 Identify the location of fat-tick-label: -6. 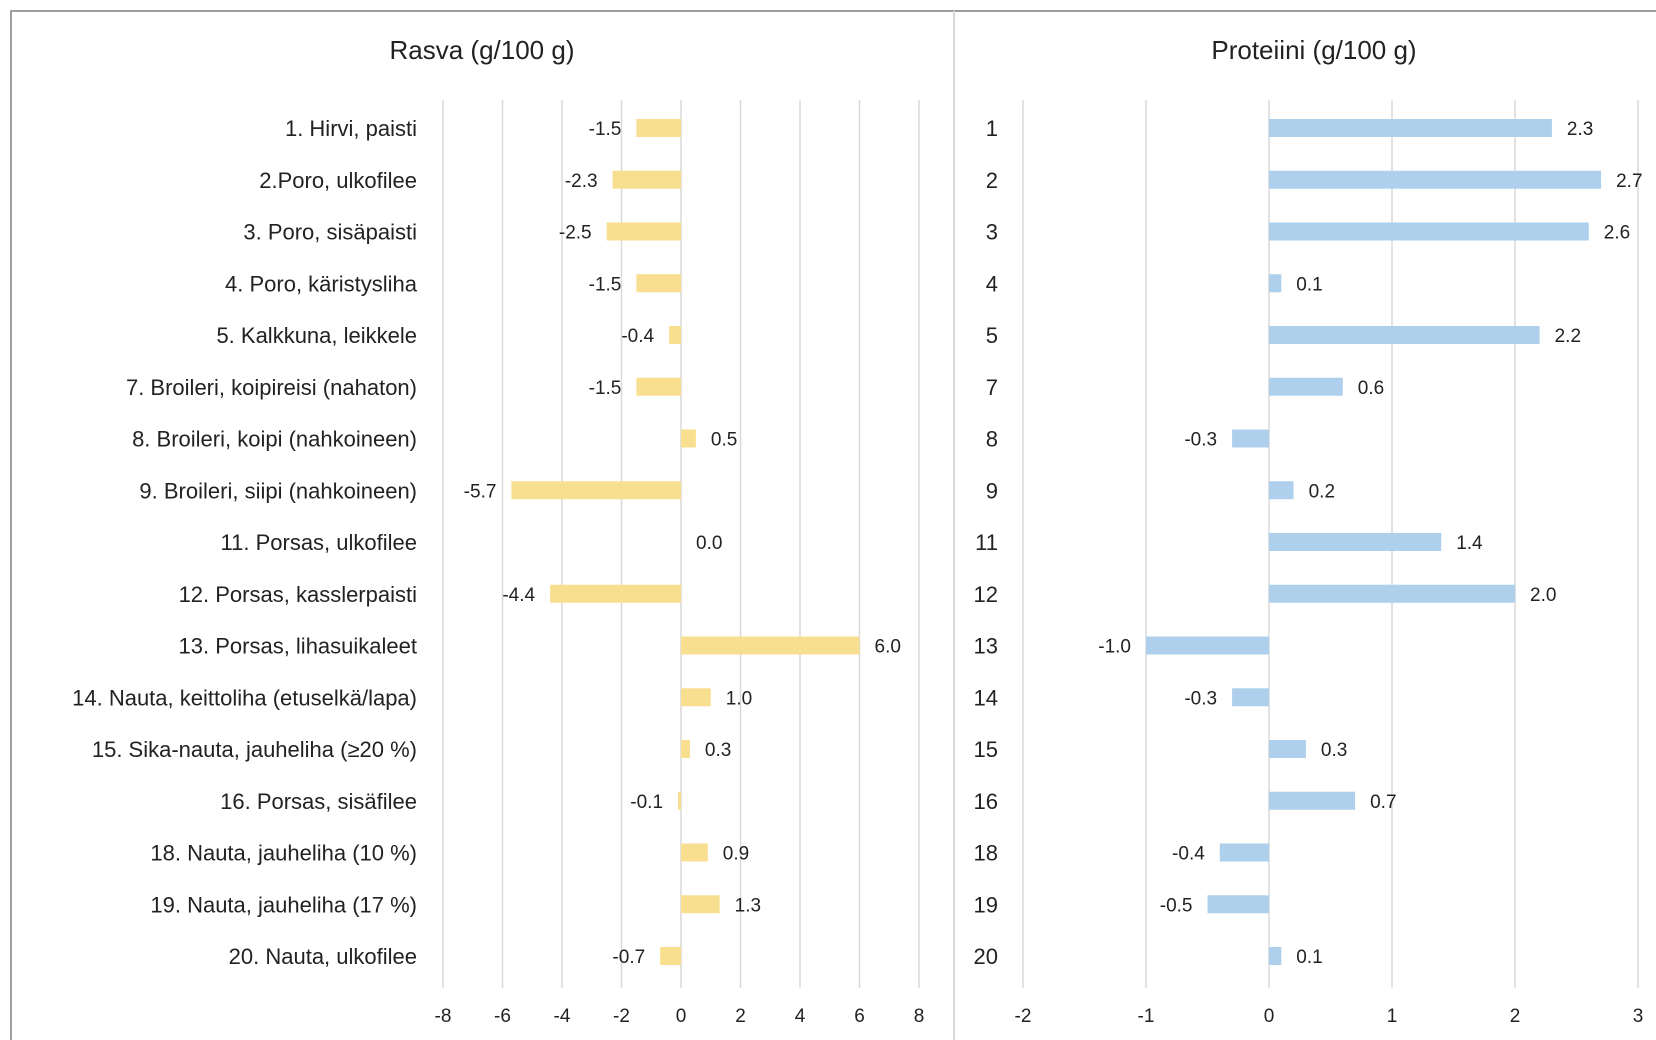
(502, 1016).